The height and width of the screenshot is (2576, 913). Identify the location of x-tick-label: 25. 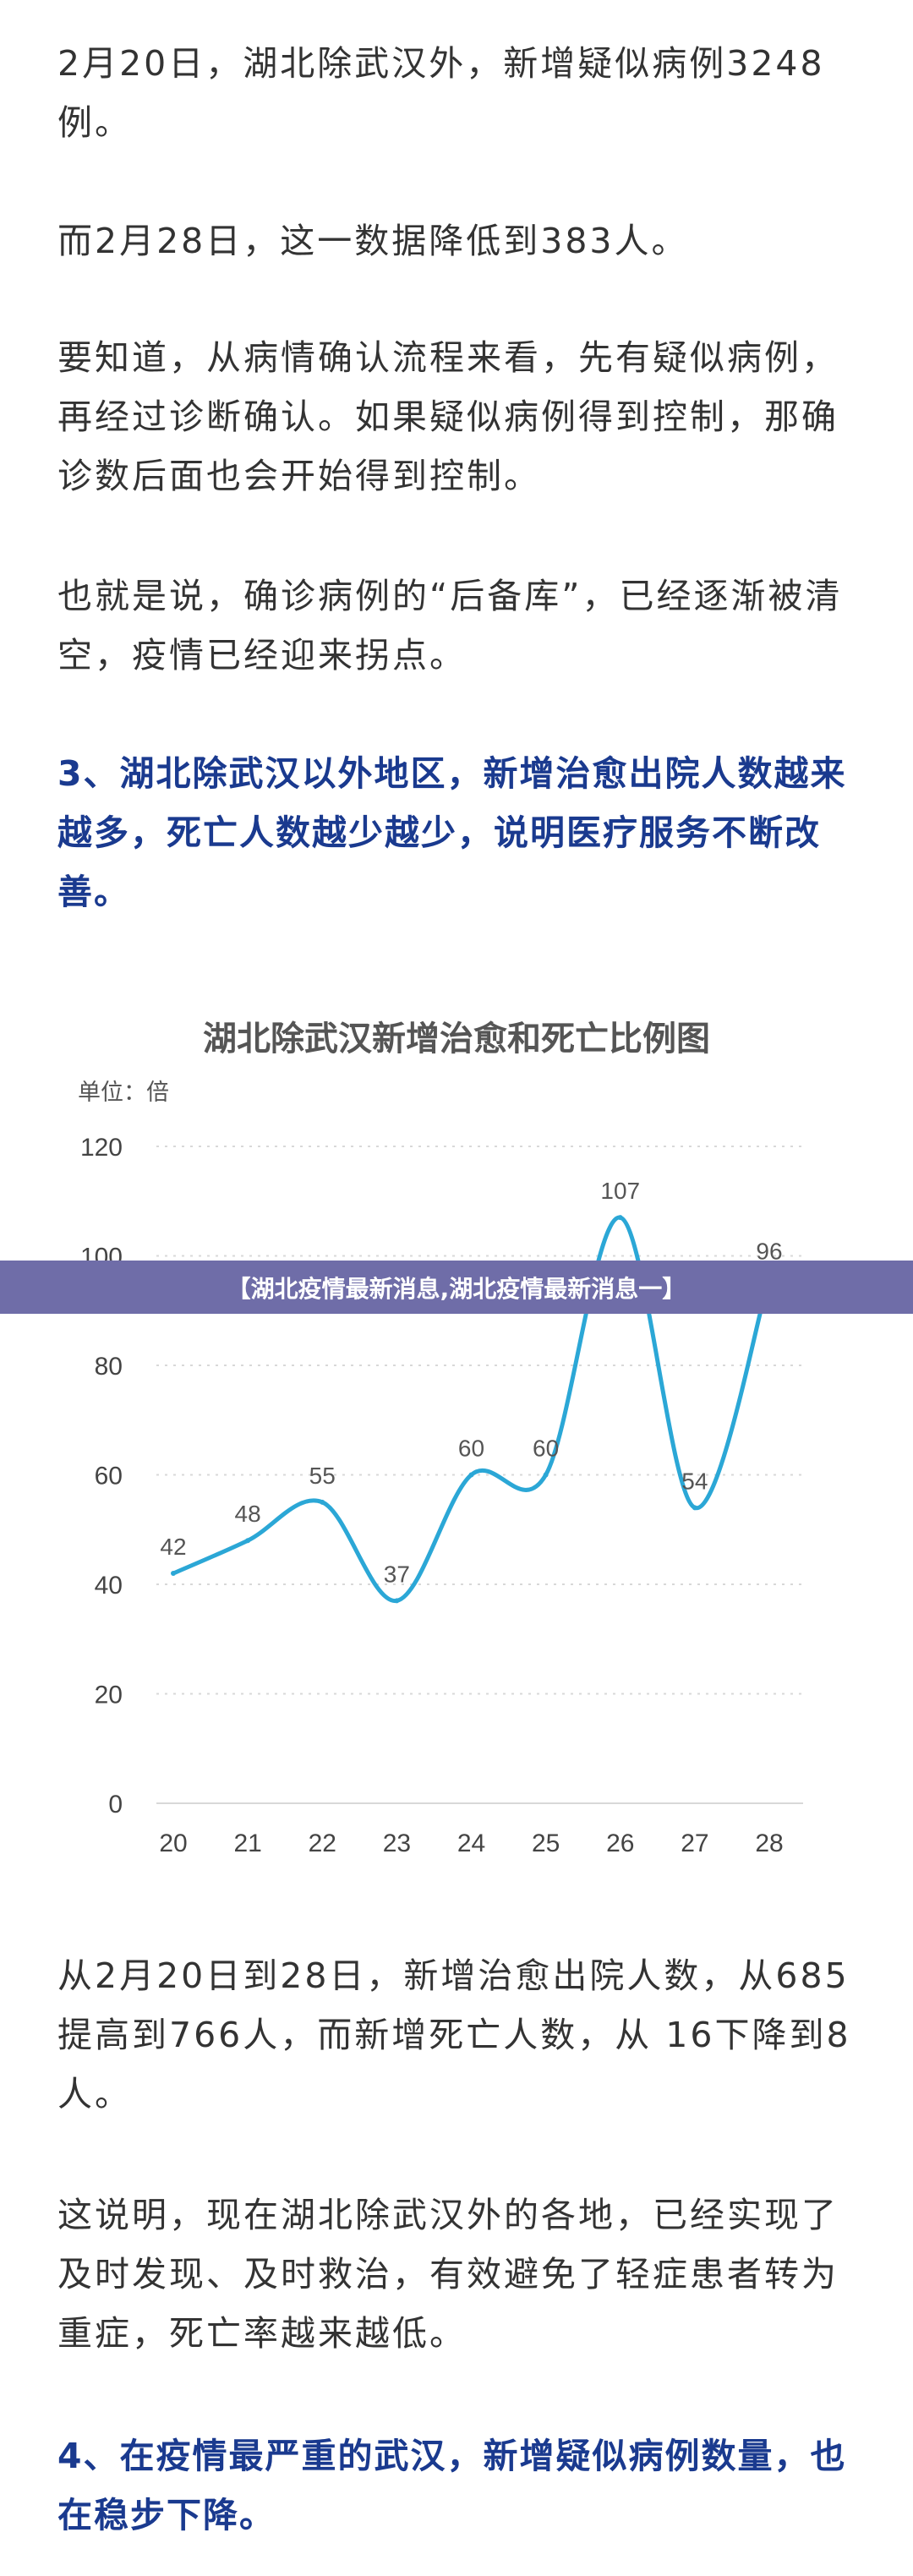
(546, 1843).